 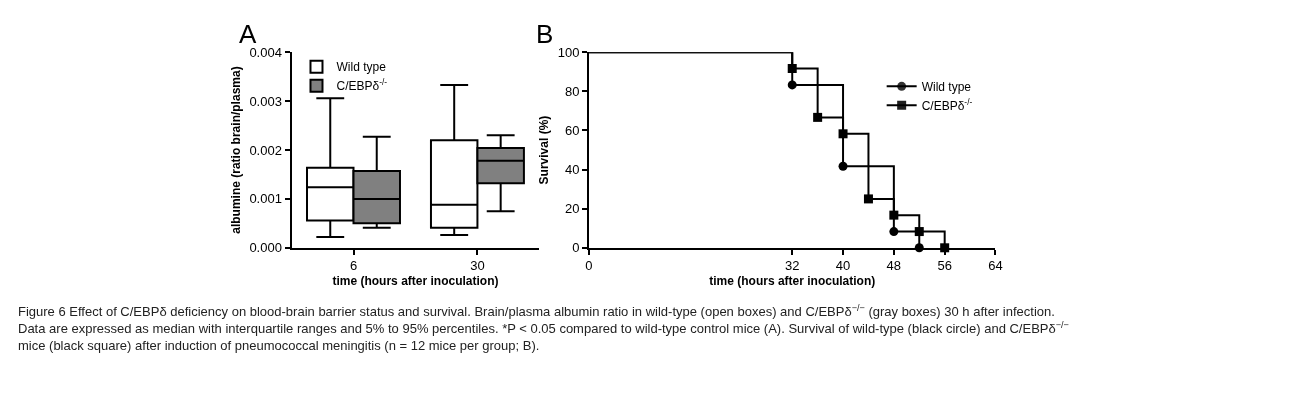 What do you see at coordinates (236, 150) in the screenshot?
I see `y-axis-title: albumine (ratio brain/plasma)` at bounding box center [236, 150].